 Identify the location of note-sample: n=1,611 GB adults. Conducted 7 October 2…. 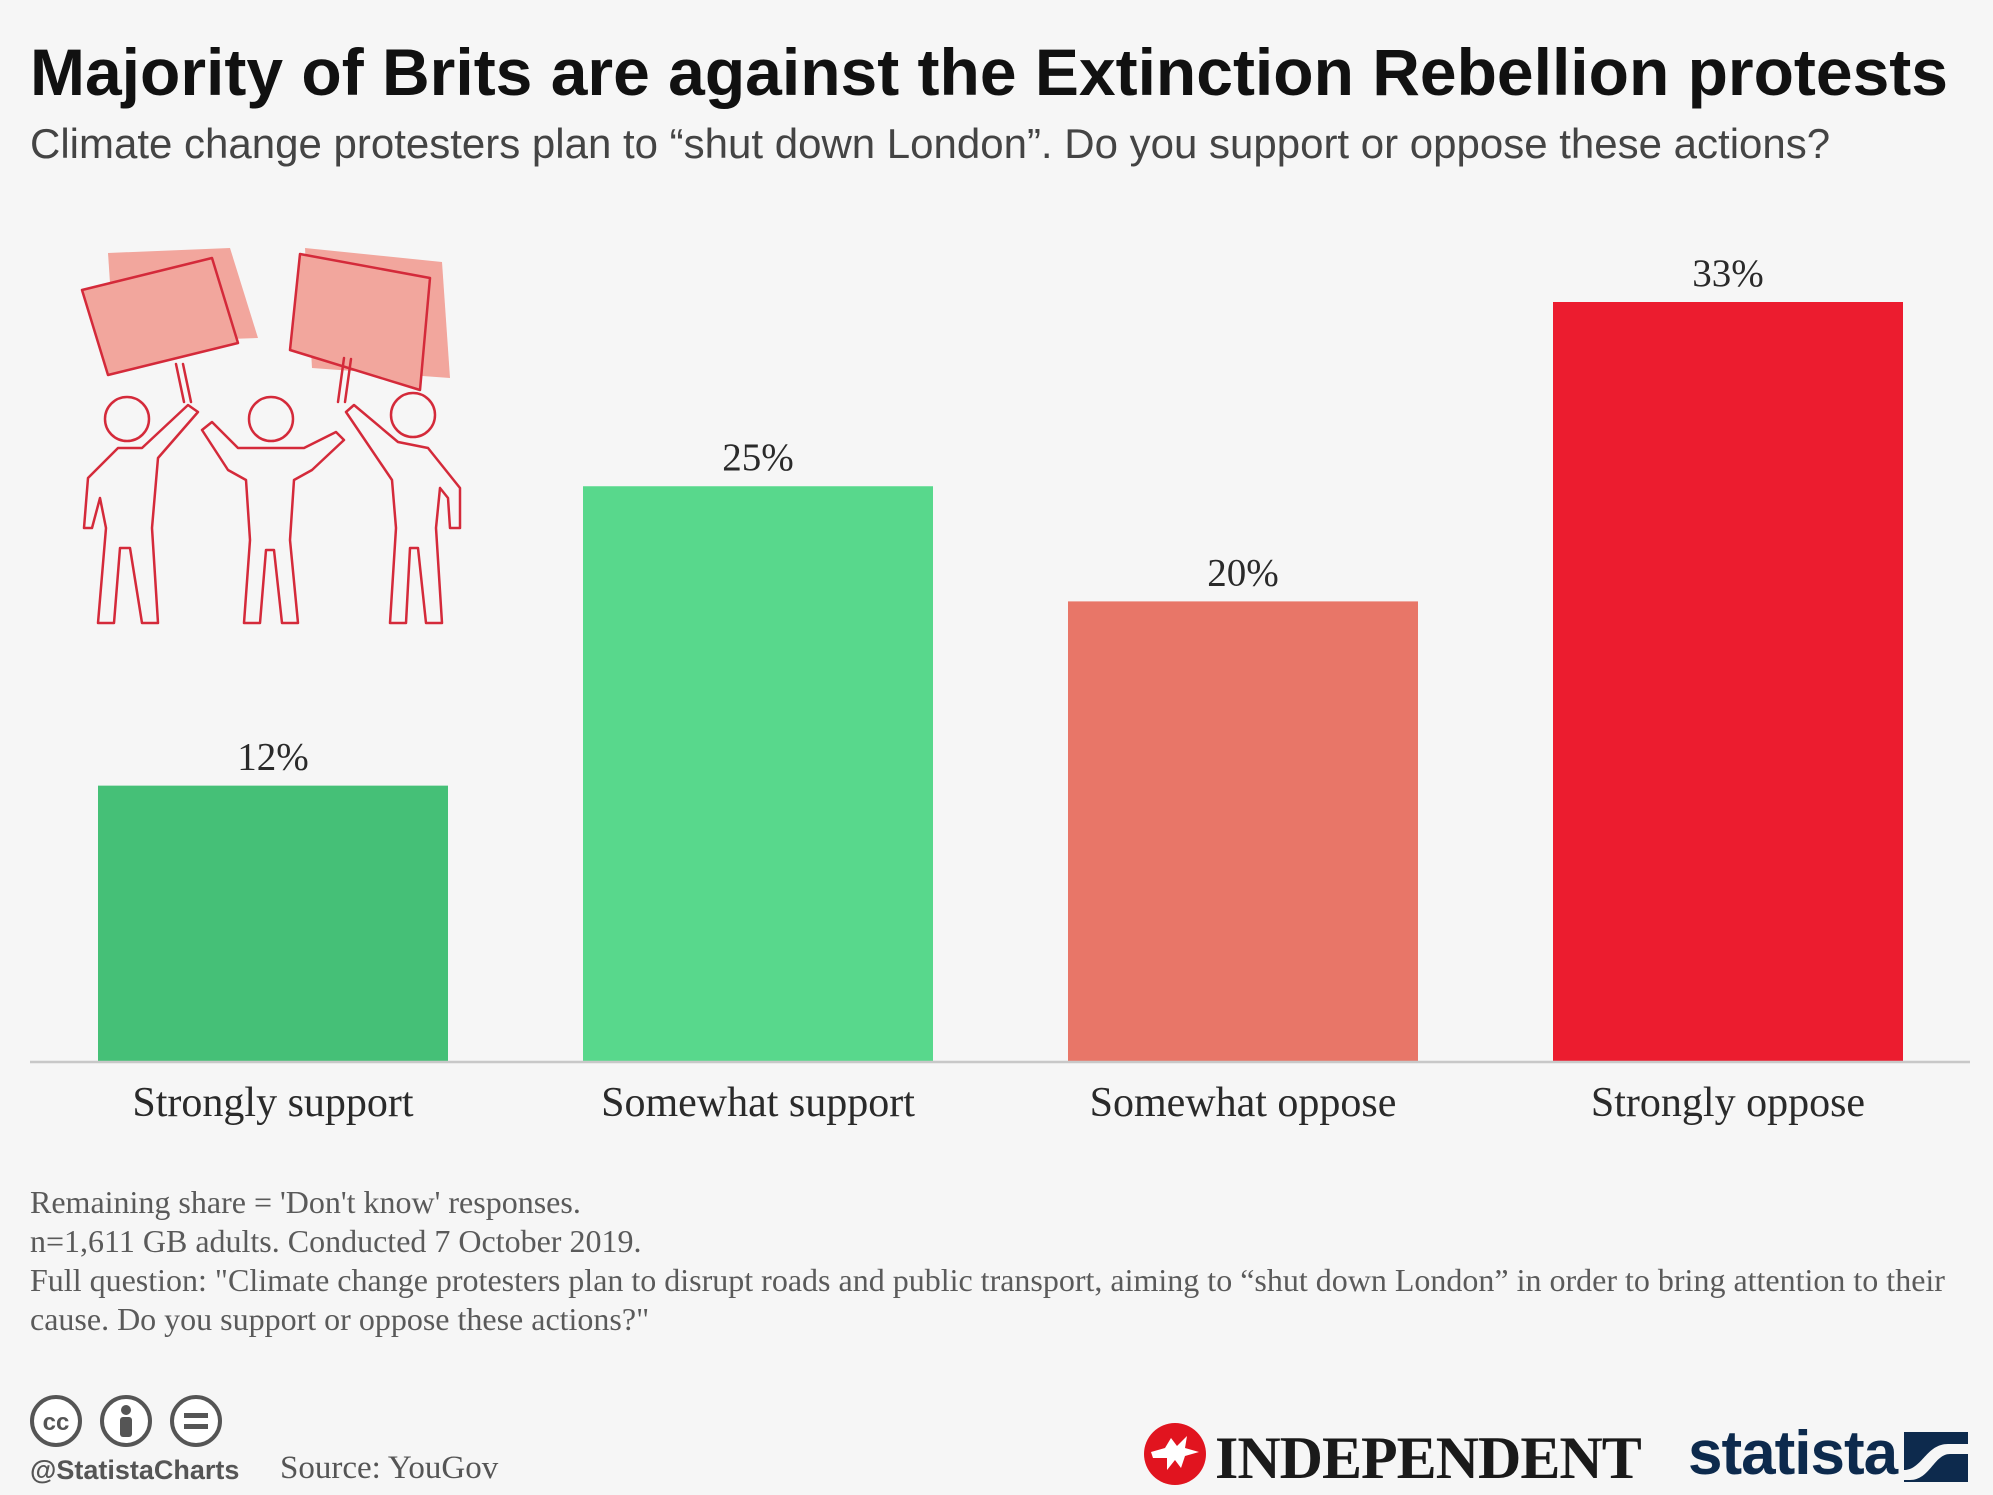
(336, 1241).